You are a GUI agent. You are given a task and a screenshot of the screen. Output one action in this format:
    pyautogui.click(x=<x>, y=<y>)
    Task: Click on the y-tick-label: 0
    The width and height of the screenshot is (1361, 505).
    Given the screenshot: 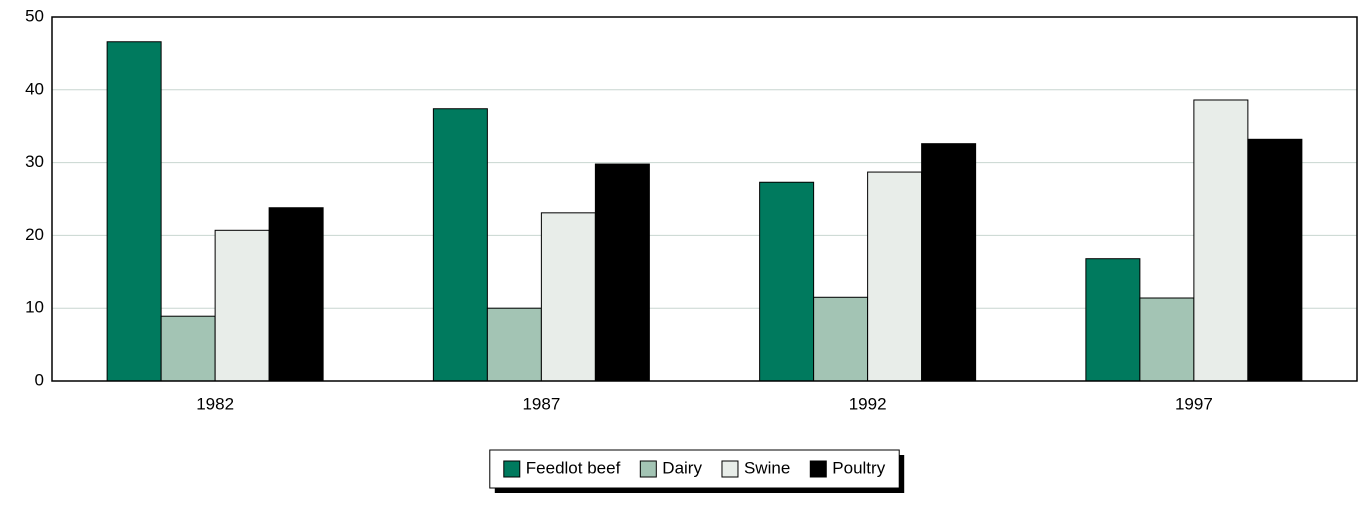 What is the action you would take?
    pyautogui.click(x=39, y=379)
    